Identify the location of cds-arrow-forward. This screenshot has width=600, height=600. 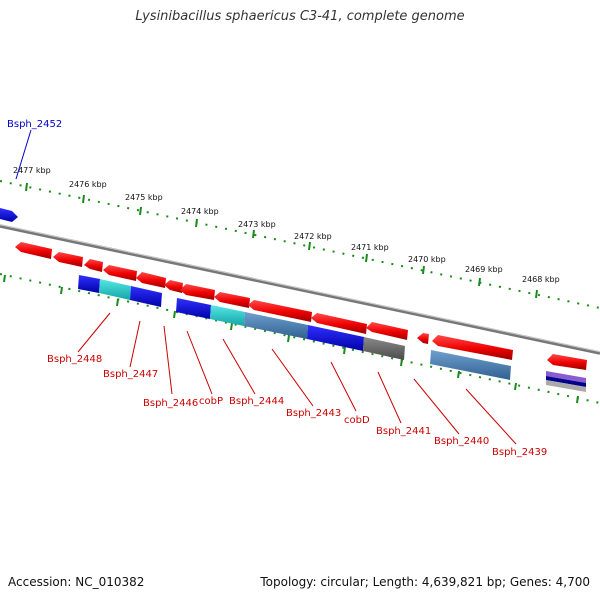
(9, 215).